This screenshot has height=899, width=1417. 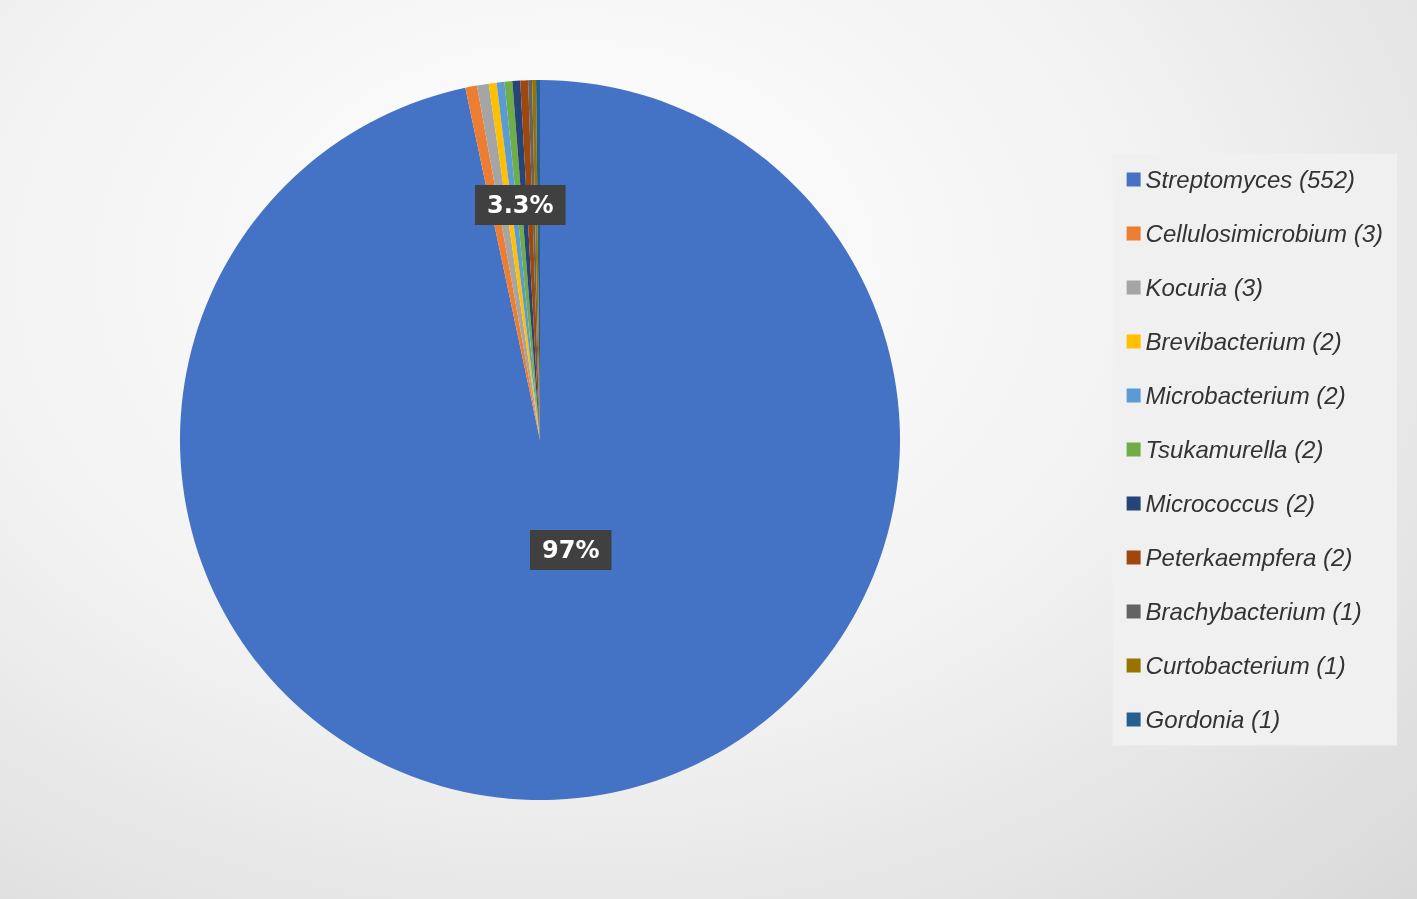 What do you see at coordinates (1250, 179) in the screenshot?
I see `legend-label: Streptomyces (552)` at bounding box center [1250, 179].